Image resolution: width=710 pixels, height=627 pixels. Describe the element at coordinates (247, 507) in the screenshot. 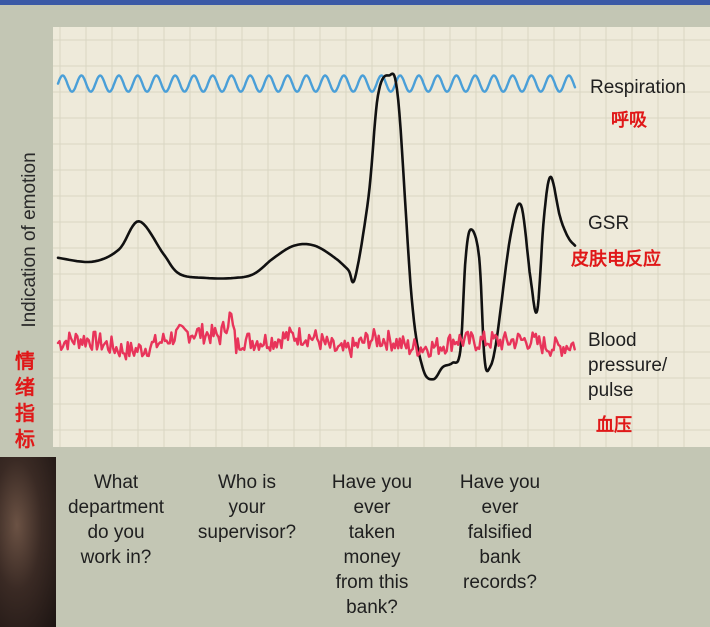

I see `x-tick-label-2: Who is your supervisor?` at that location.